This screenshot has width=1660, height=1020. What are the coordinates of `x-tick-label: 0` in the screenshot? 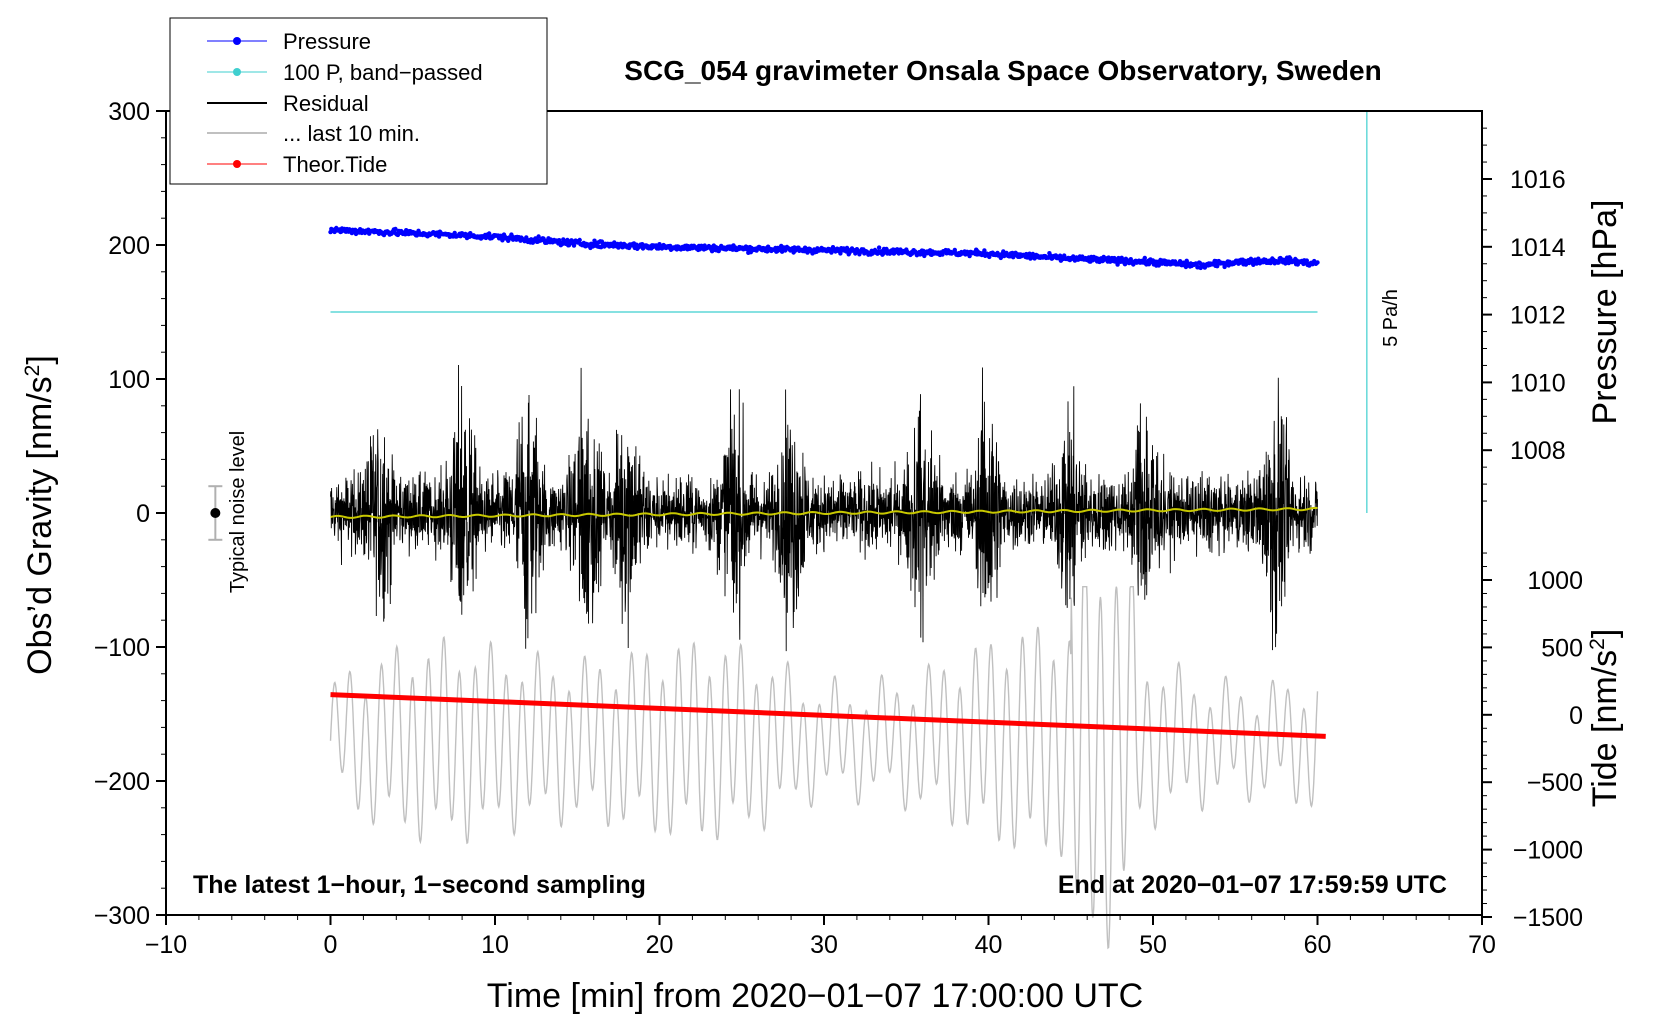 It's located at (331, 945).